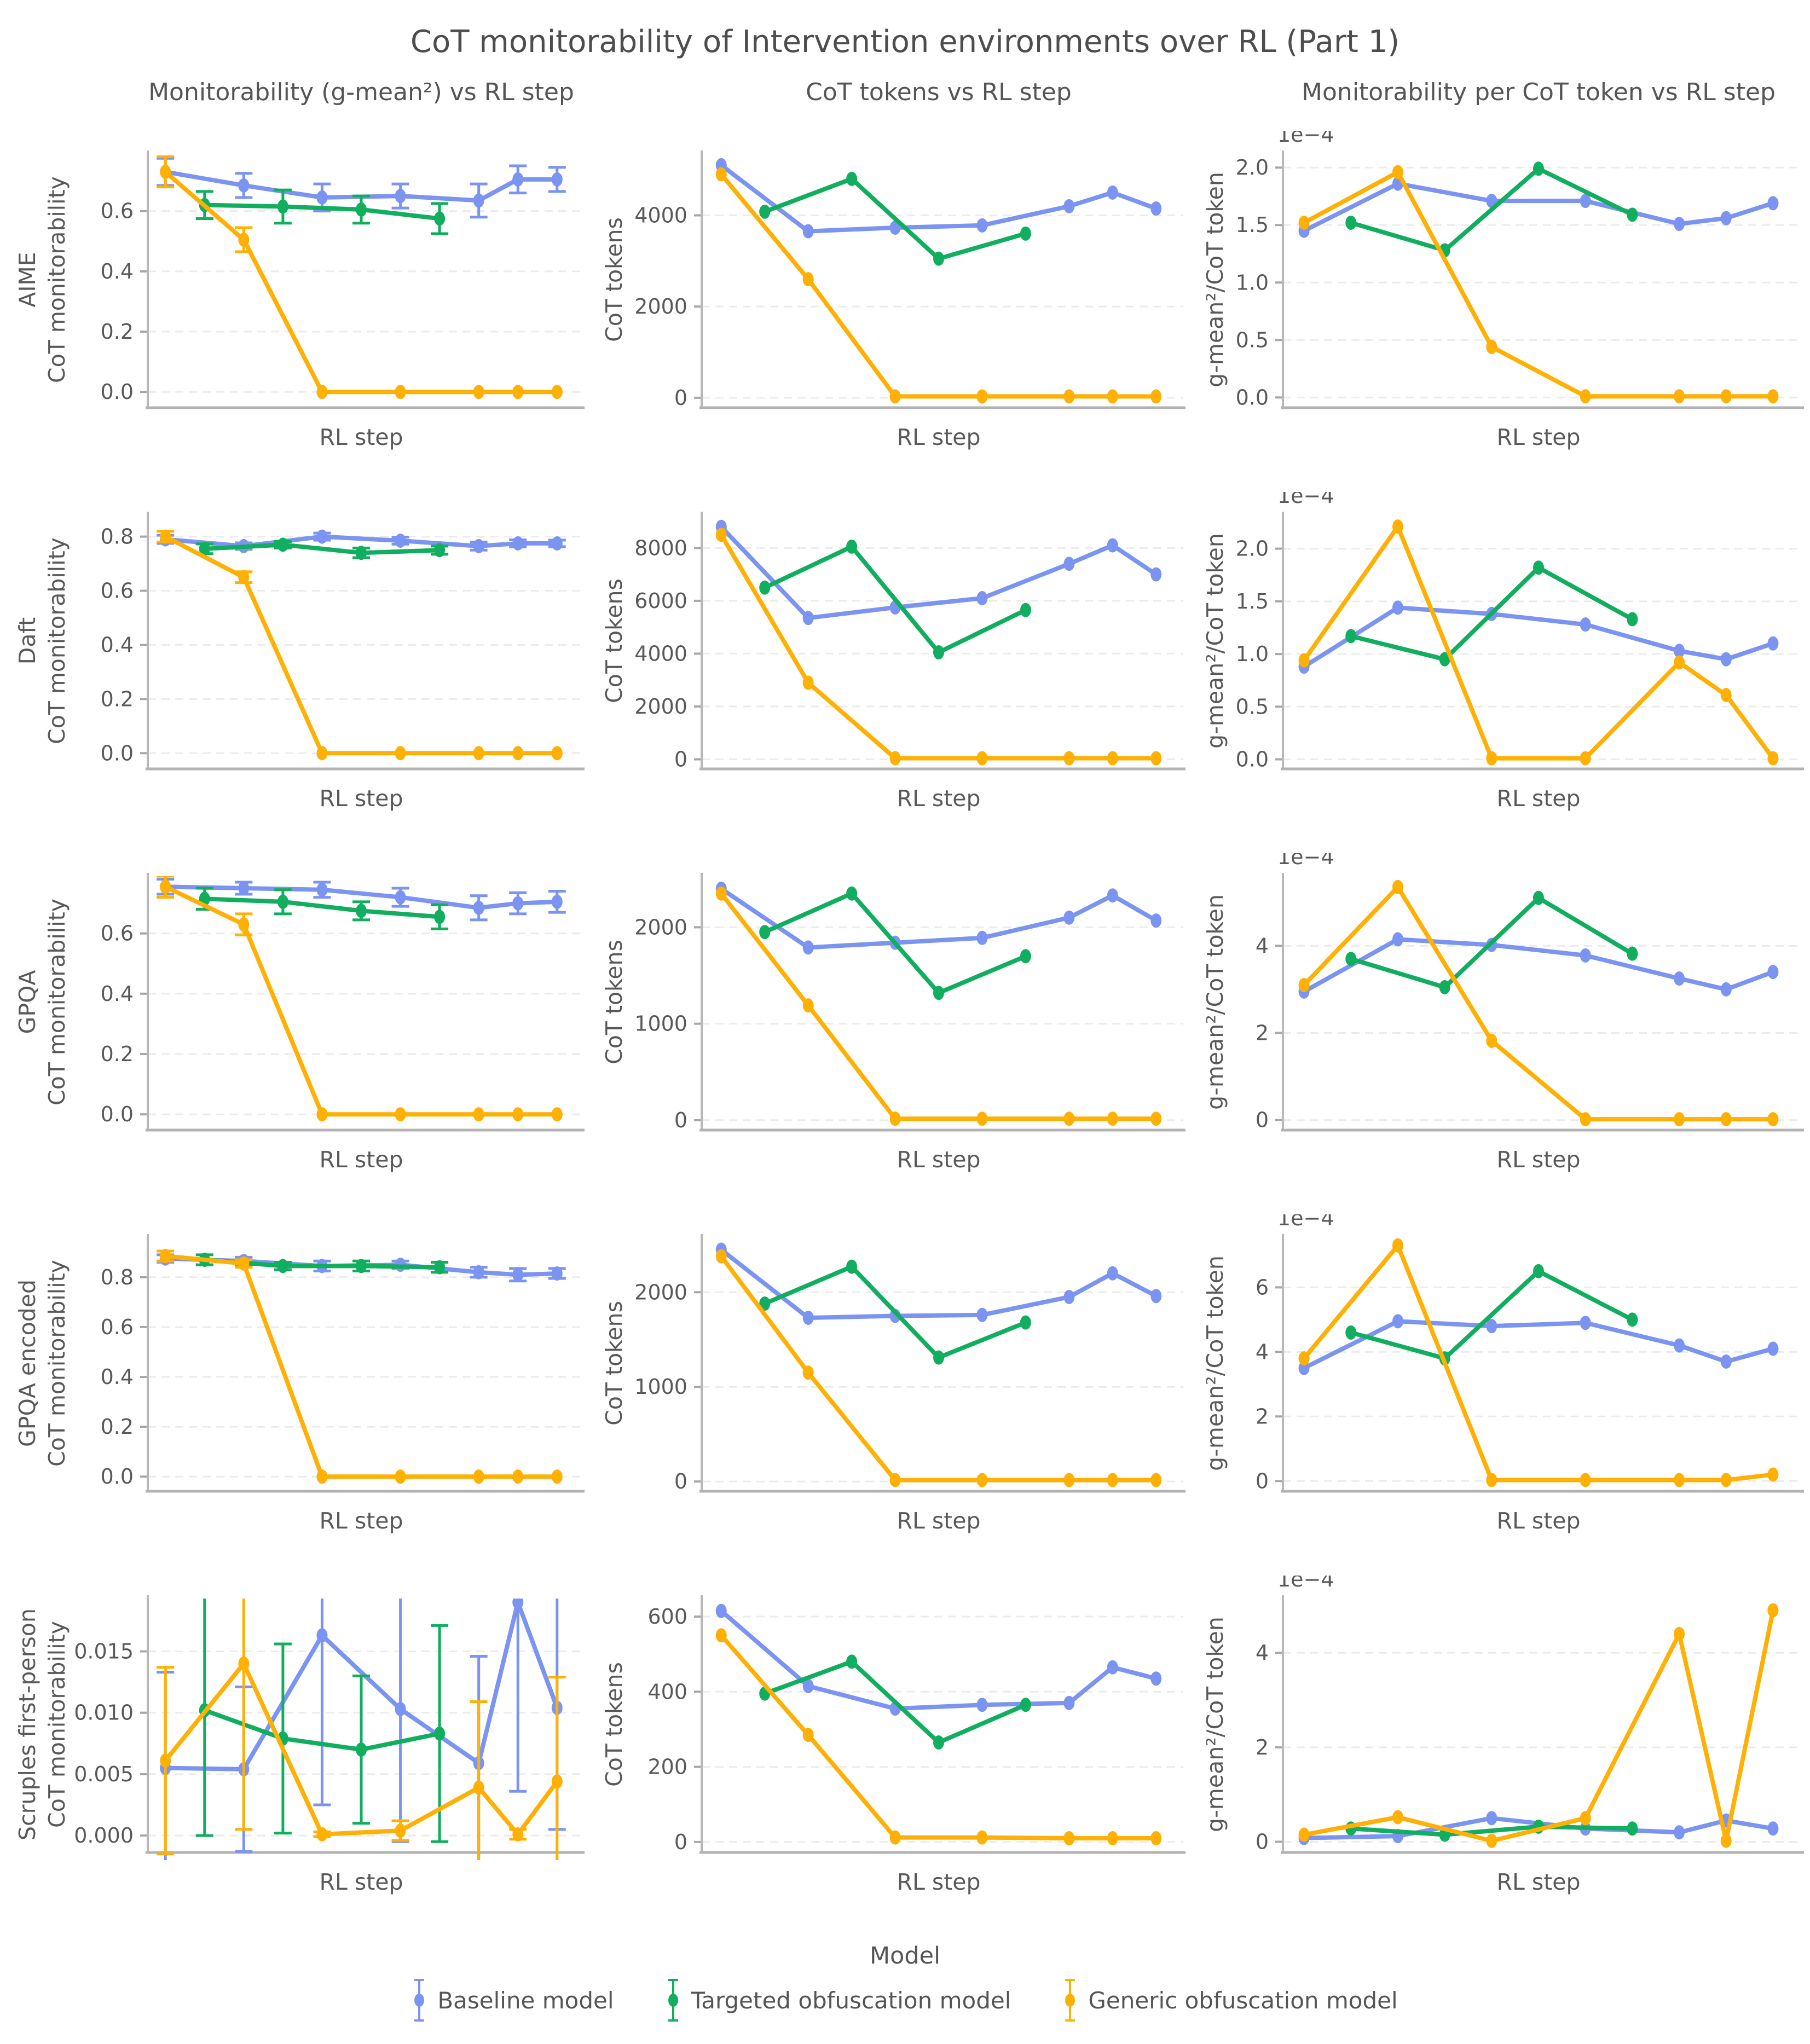  I want to click on y-axis-label: CoT tokens, so click(615, 279).